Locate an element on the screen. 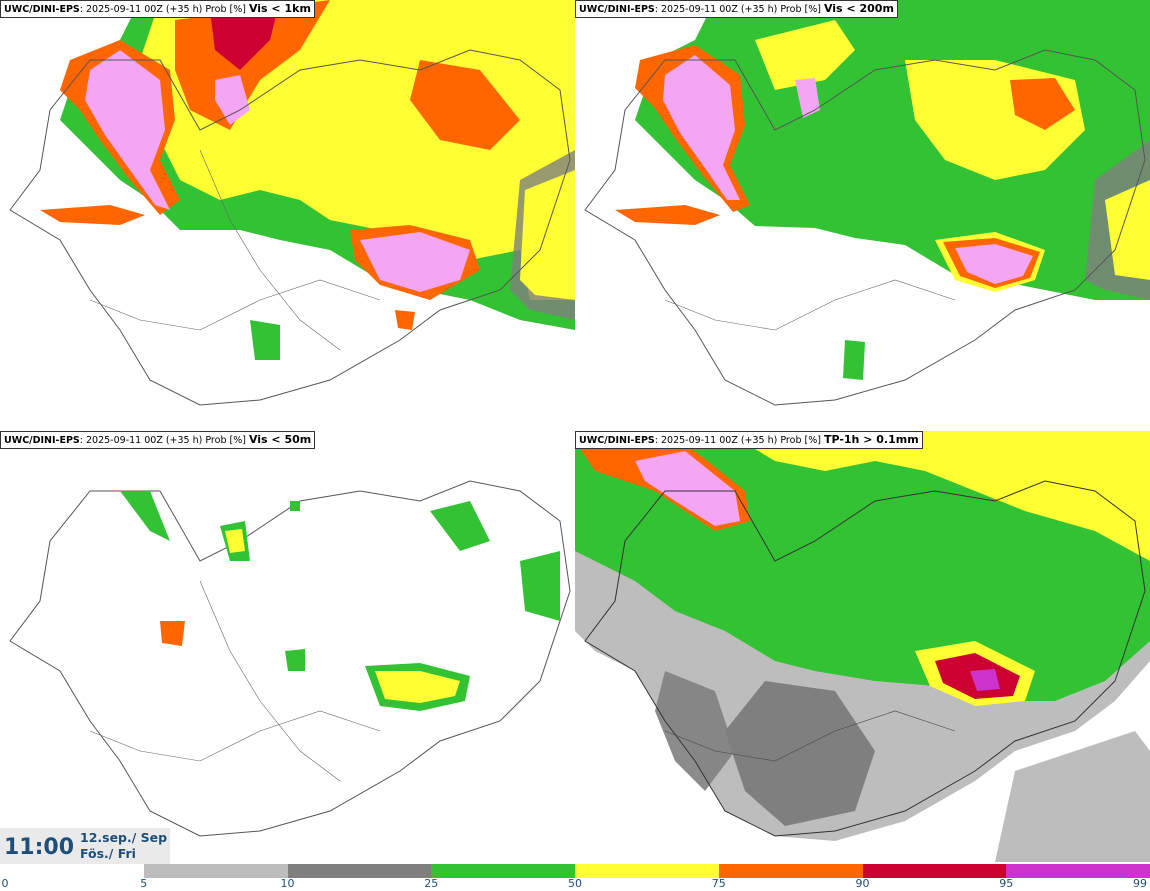 This screenshot has width=1150, height=891. threshold-label: Vis < 200m is located at coordinates (858, 8).